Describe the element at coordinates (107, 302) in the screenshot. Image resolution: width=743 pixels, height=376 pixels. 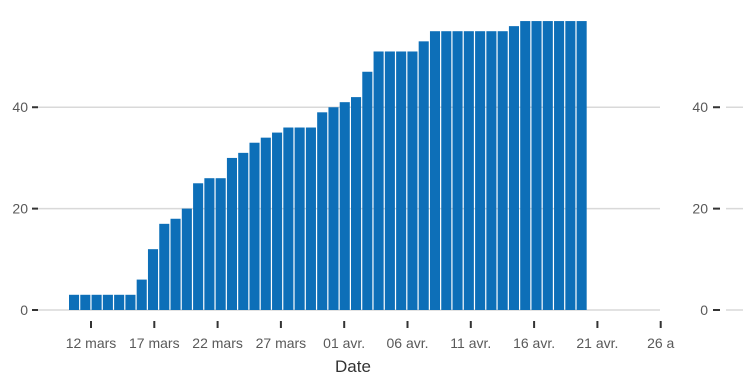
I see `bar-13-mars` at that location.